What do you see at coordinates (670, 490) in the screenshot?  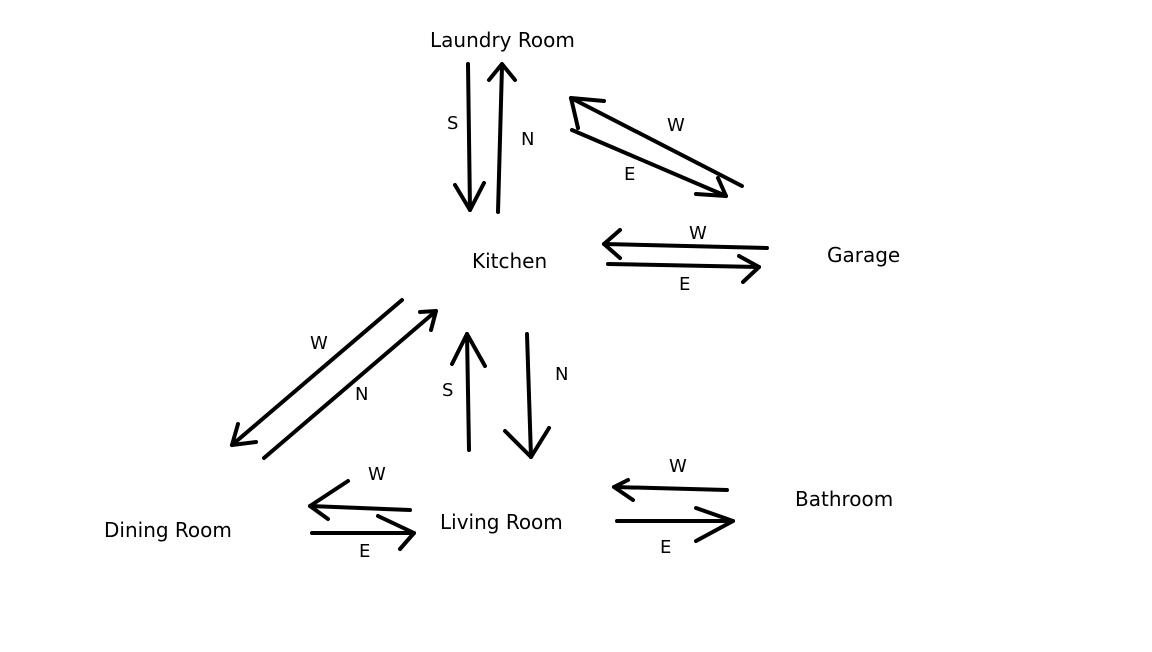 I see `arrow-bathroom-to-living` at bounding box center [670, 490].